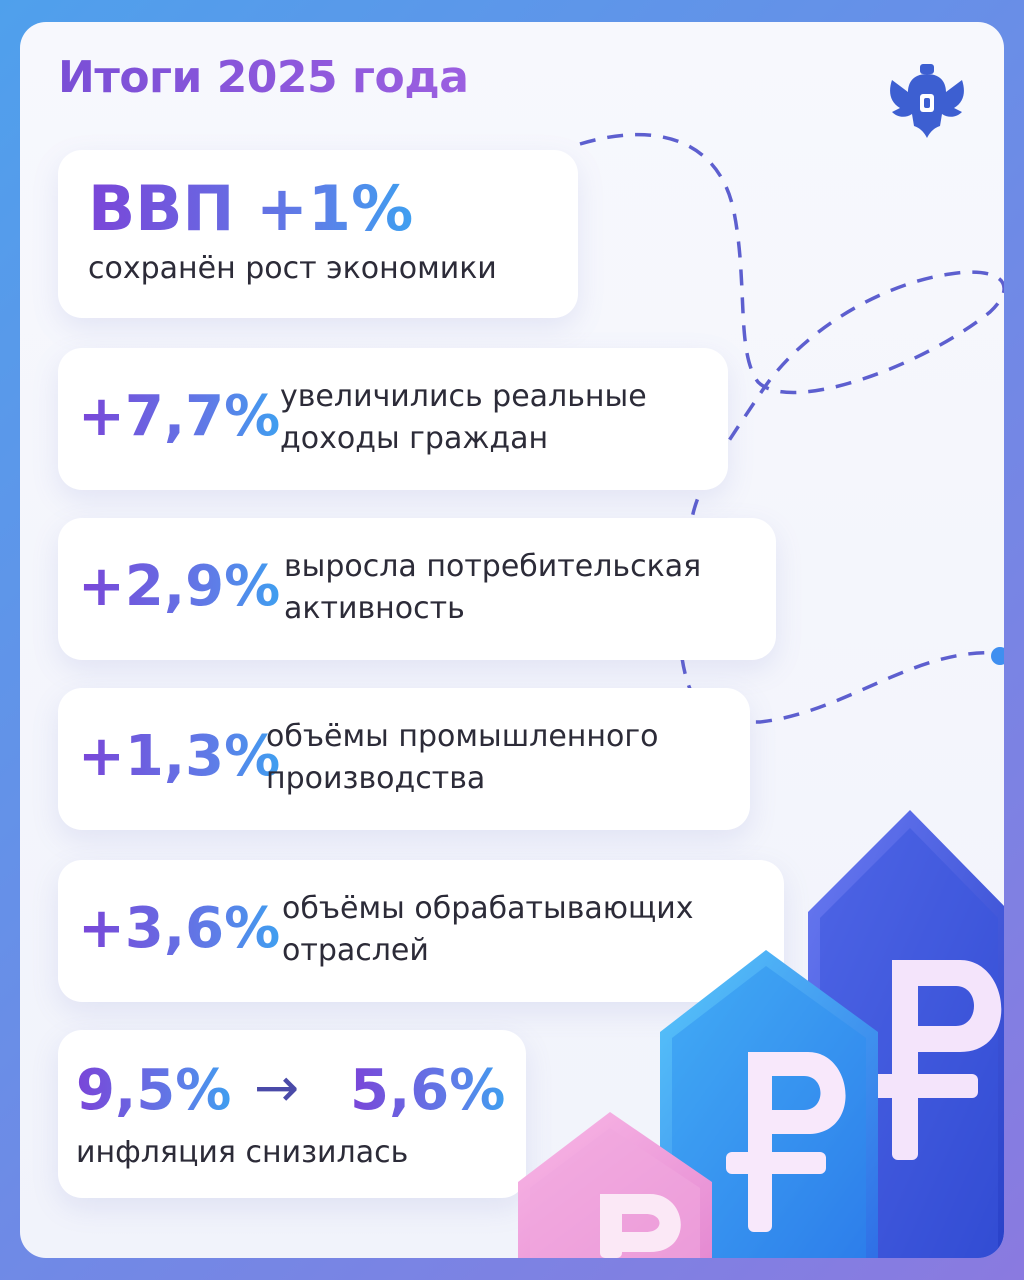 The height and width of the screenshot is (1280, 1024). I want to click on stat-card-consumer: +2,9% выросла потребительская активность, so click(417, 589).